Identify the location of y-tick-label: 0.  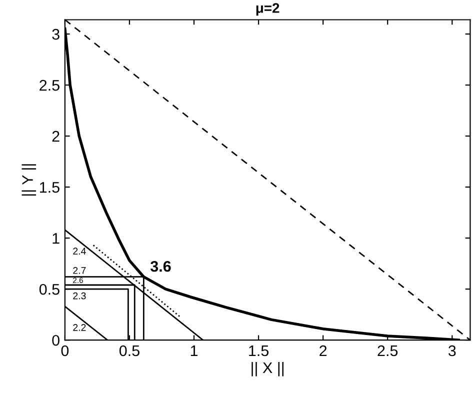
(56, 340).